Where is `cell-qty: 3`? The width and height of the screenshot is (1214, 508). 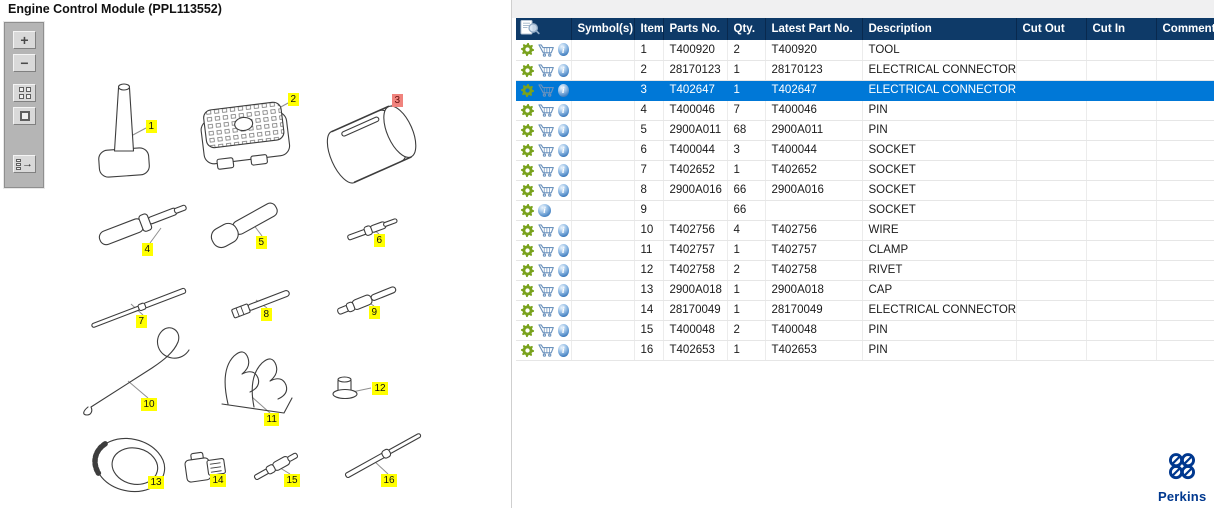 cell-qty: 3 is located at coordinates (746, 150).